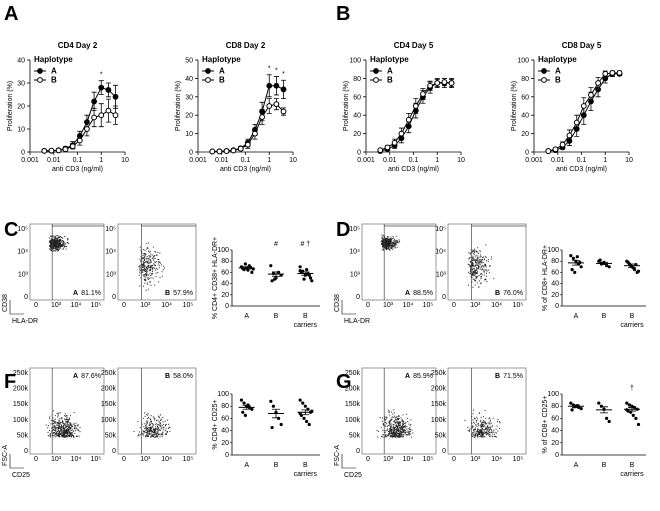  What do you see at coordinates (76, 459) in the screenshot?
I see `flow-x-tick-label: 10⁴` at bounding box center [76, 459].